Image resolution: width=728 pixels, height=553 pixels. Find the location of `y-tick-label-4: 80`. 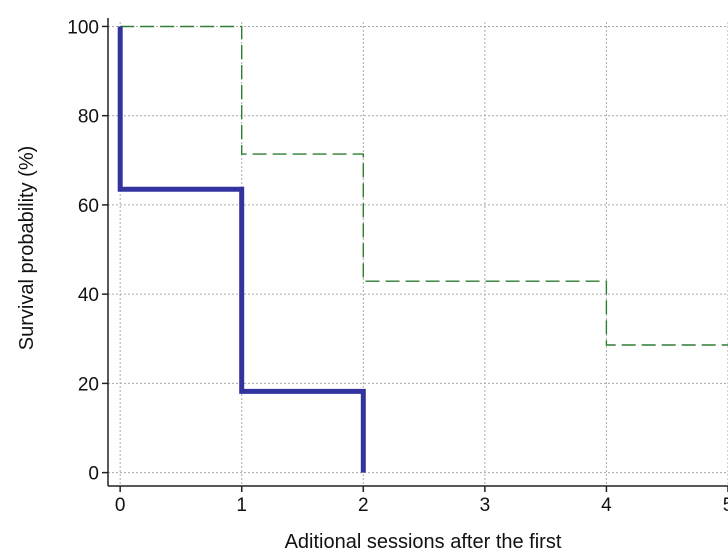

y-tick-label-4: 80 is located at coordinates (88, 117).